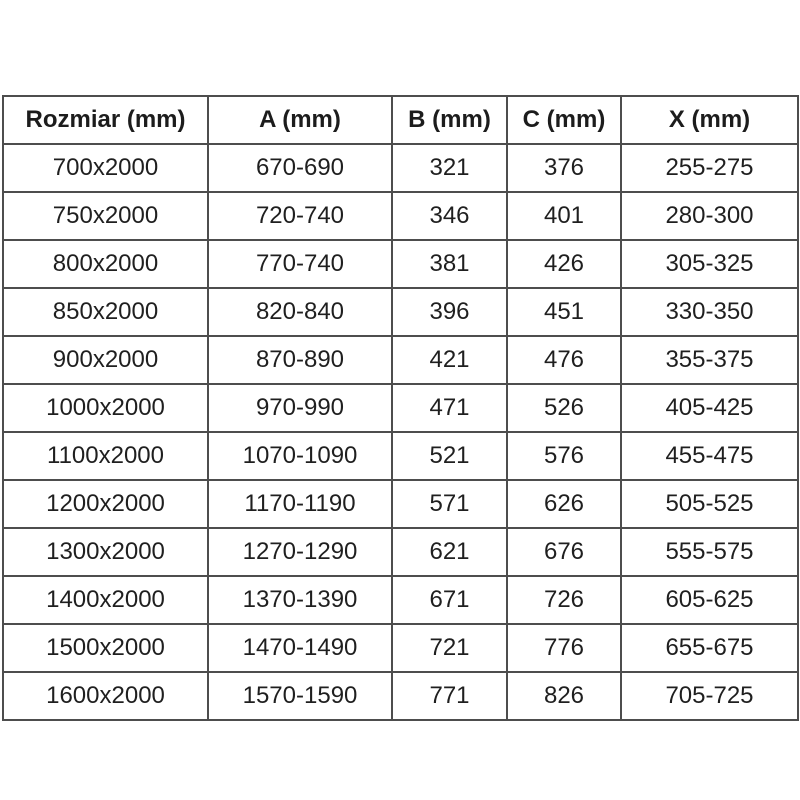 This screenshot has width=800, height=800. What do you see at coordinates (300, 120) in the screenshot?
I see `column-header: A (mm)` at bounding box center [300, 120].